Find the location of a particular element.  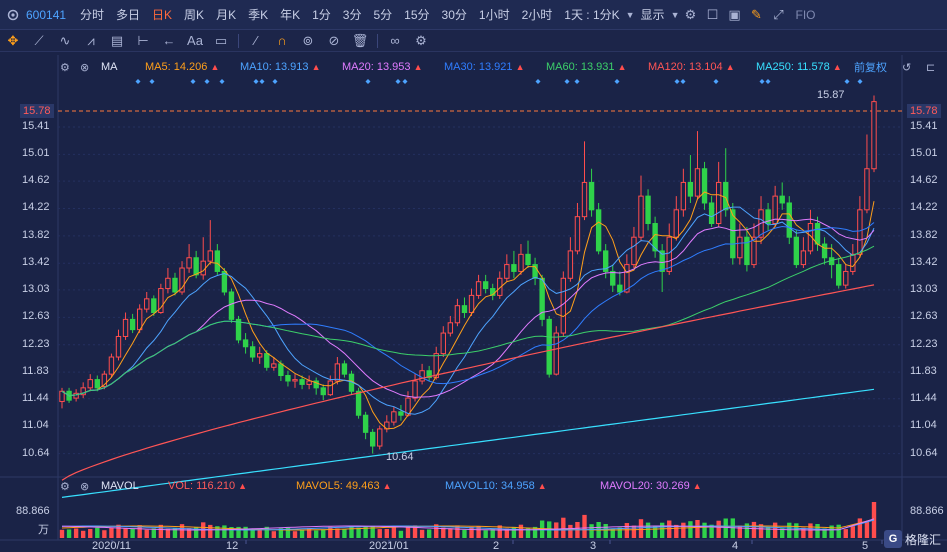

lock-icon: ⊚ is located at coordinates (308, 40).